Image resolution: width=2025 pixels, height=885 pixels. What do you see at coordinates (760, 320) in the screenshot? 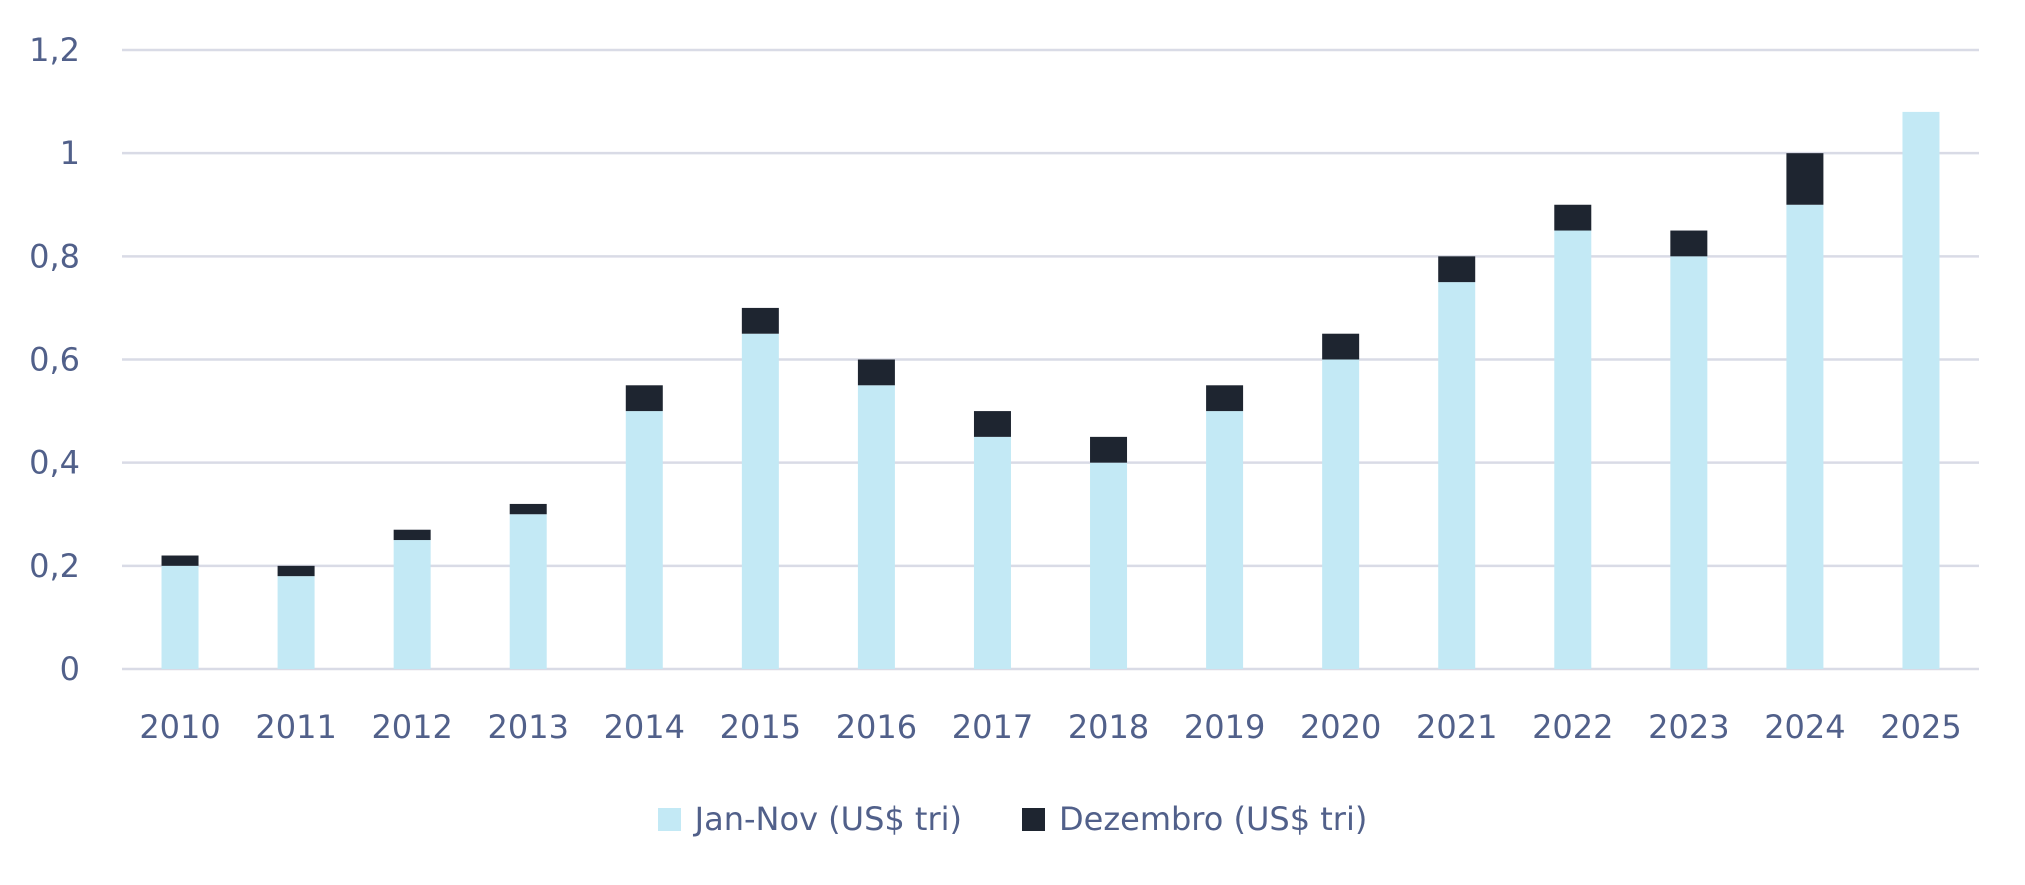
I see `bar-dezembro-2015` at bounding box center [760, 320].